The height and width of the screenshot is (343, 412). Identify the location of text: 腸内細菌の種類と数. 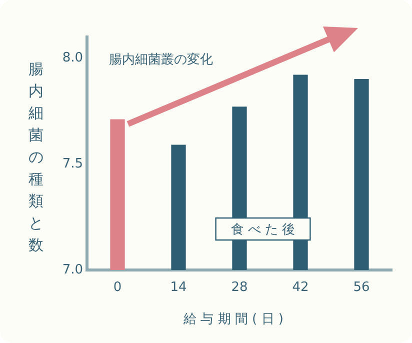
(36, 157).